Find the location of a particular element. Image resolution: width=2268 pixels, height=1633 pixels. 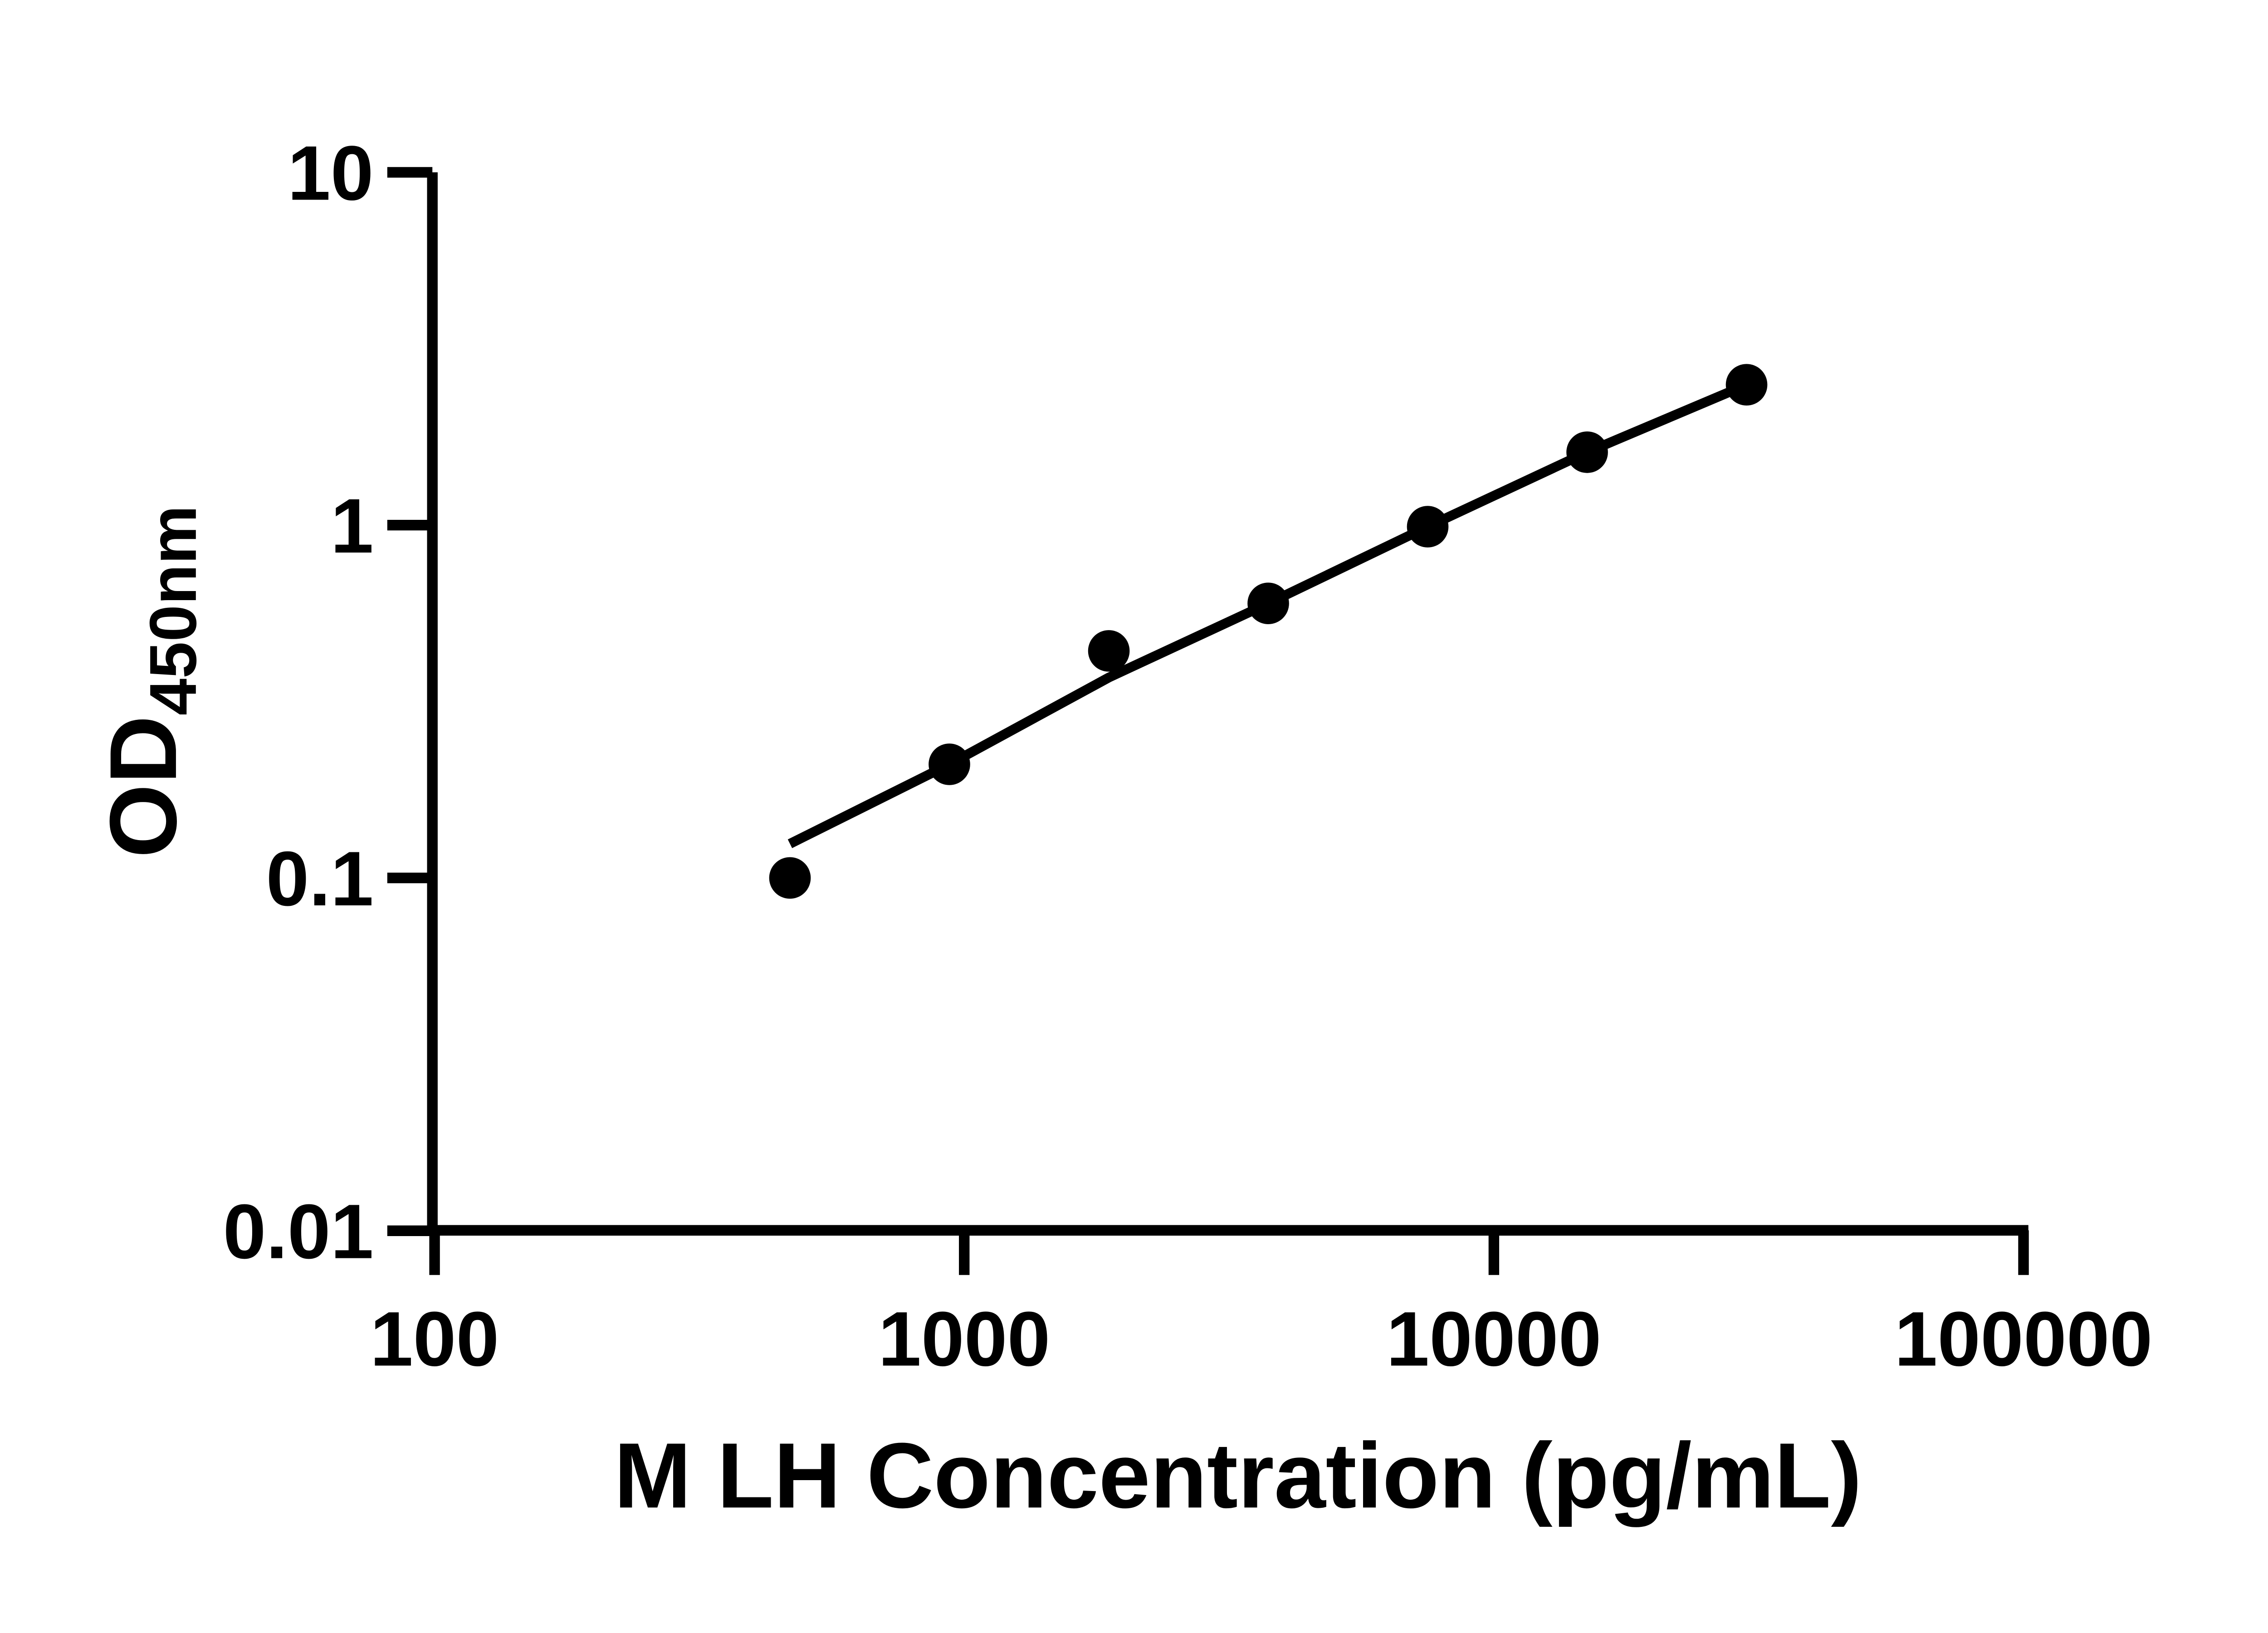

y-axis: 10 1 0.1 0.01 is located at coordinates (331, 702).